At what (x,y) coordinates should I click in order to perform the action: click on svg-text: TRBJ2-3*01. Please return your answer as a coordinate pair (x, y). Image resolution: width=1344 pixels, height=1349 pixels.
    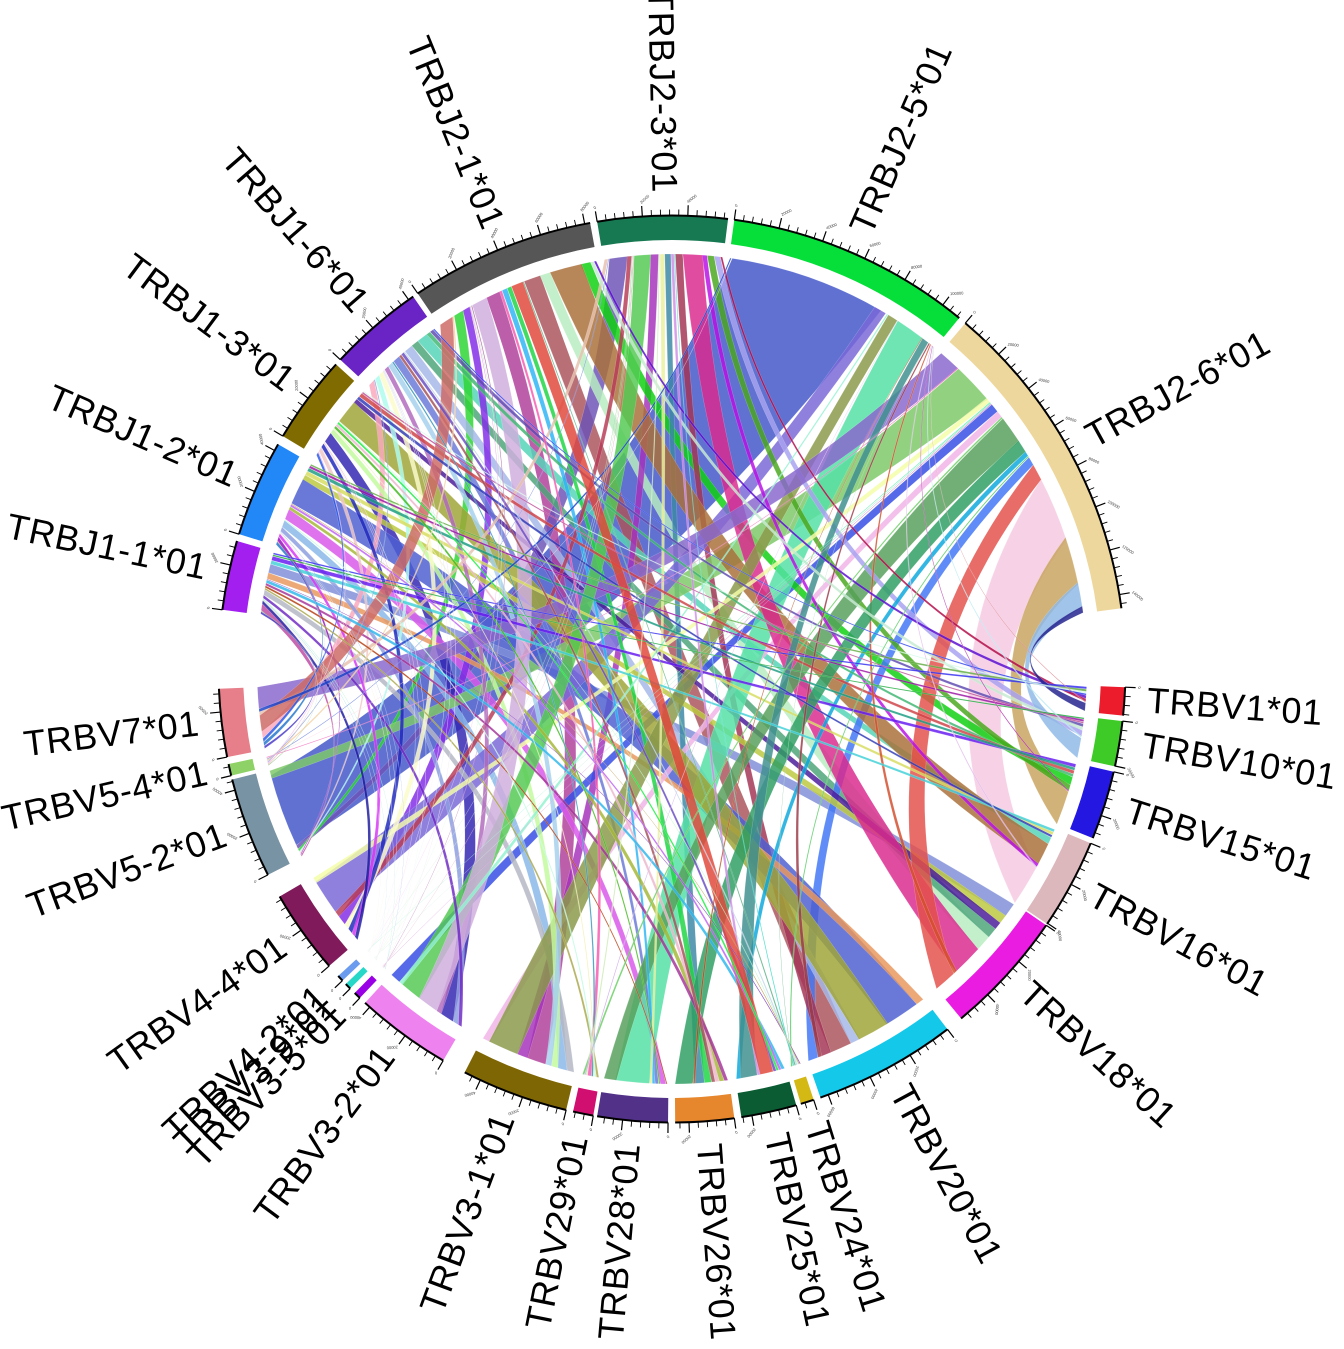
    Looking at the image, I should click on (662, 96).